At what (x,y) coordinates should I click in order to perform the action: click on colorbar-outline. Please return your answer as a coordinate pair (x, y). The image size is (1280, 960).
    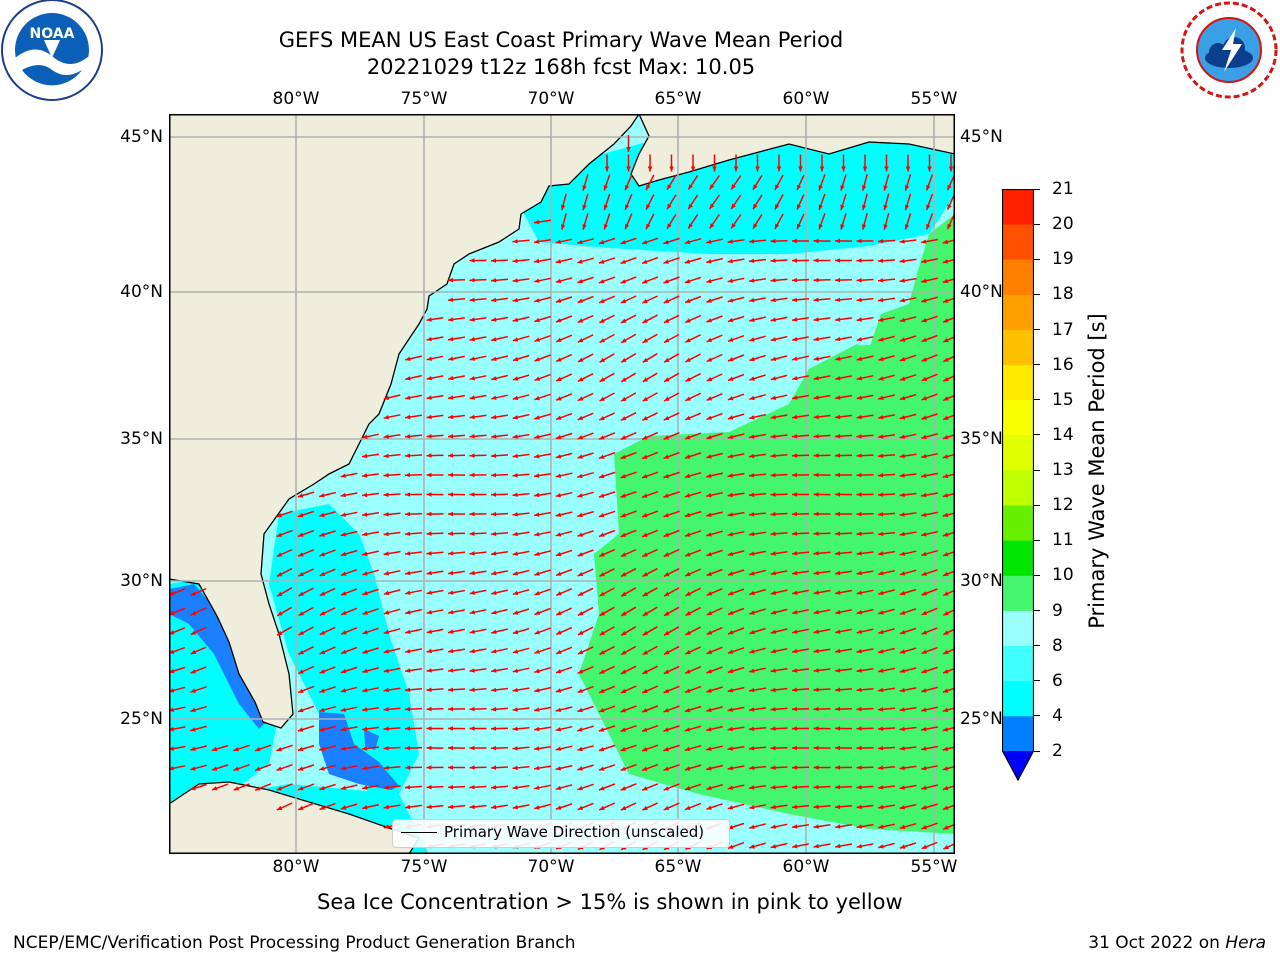
    Looking at the image, I should click on (1018, 485).